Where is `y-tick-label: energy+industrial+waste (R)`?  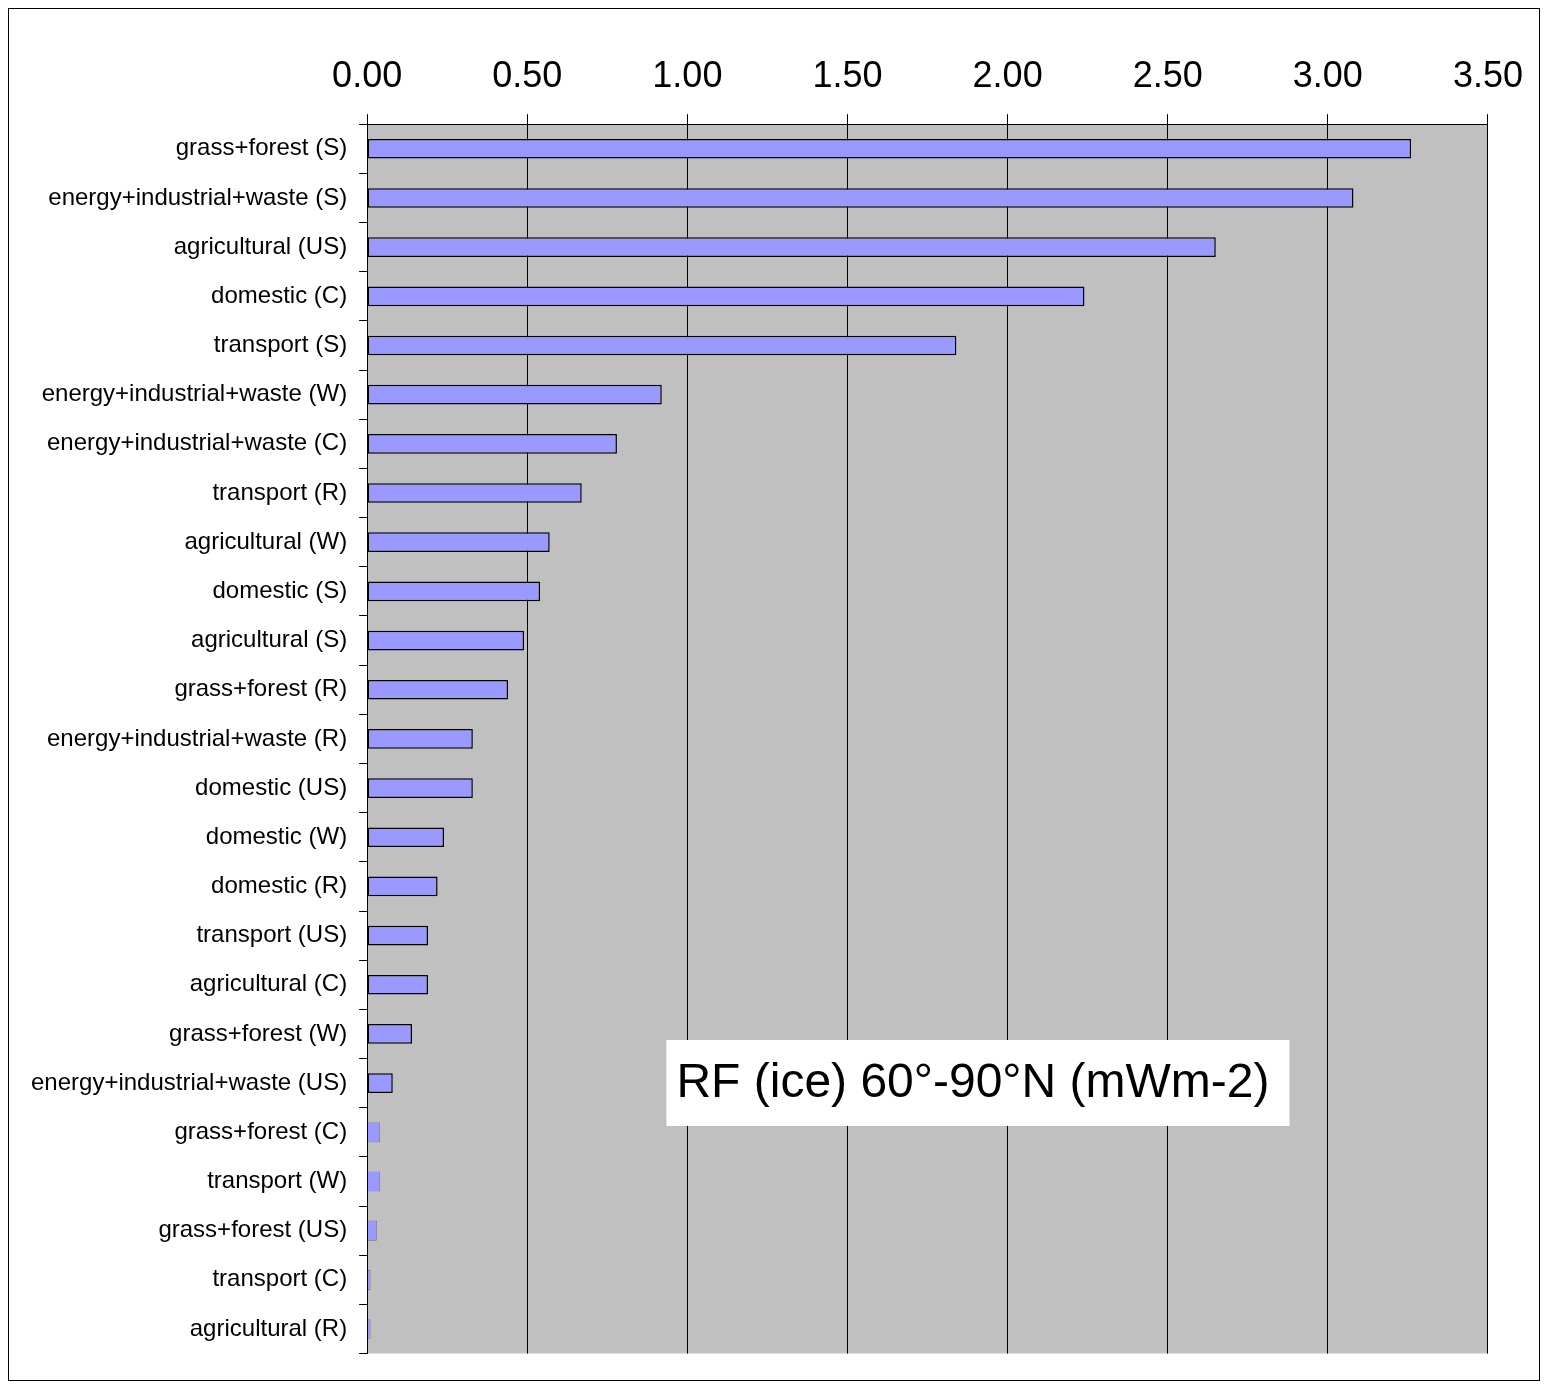 y-tick-label: energy+industrial+waste (R) is located at coordinates (197, 737).